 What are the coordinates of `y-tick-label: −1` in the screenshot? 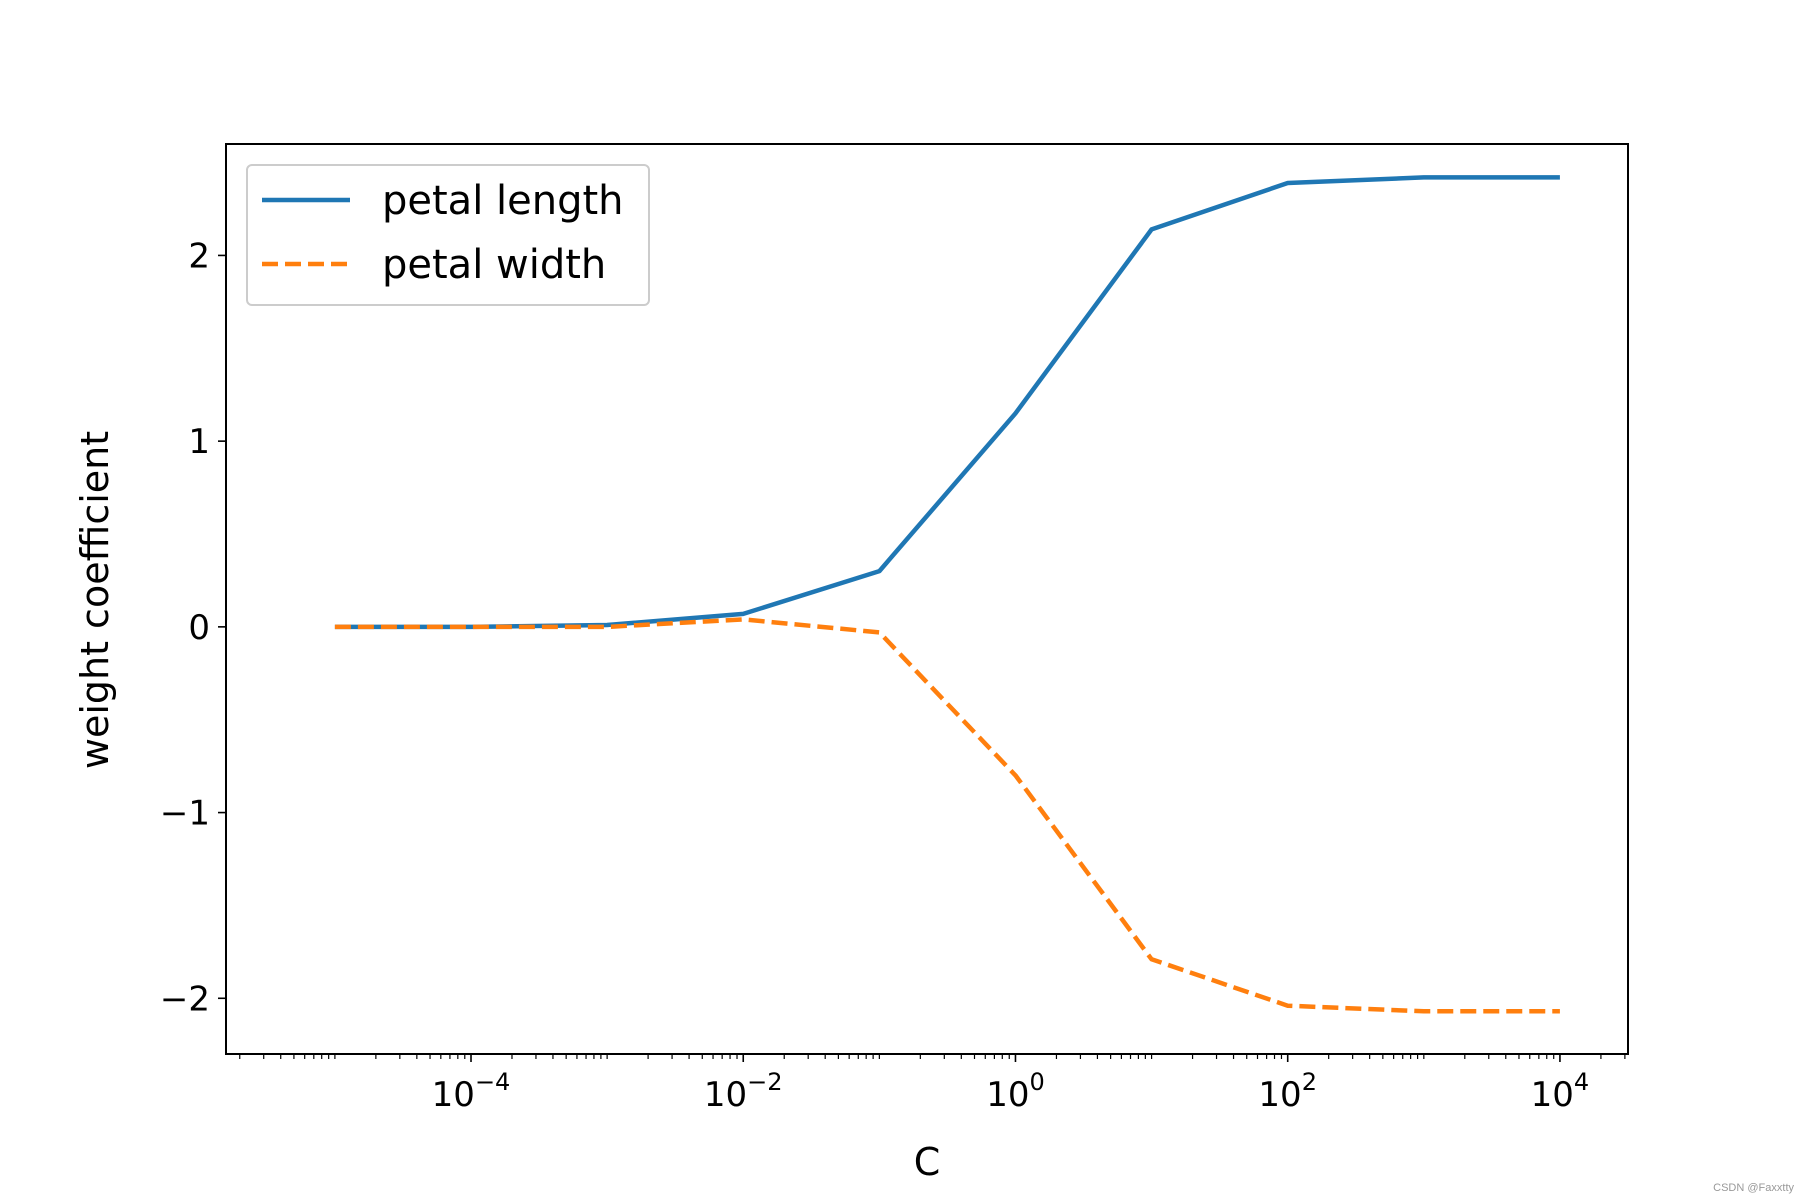 It's located at (185, 814).